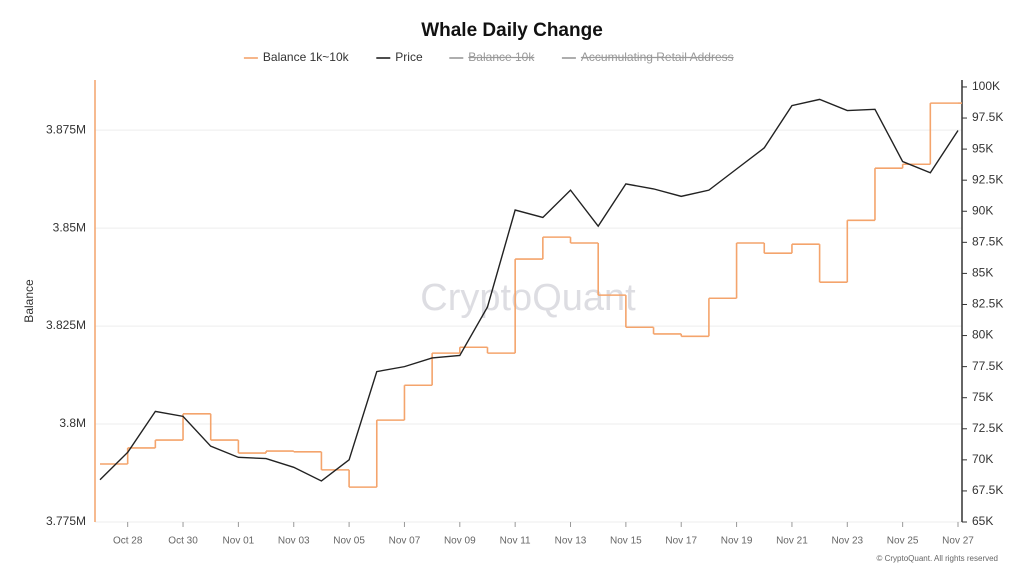 The image size is (1024, 581). I want to click on footer: © CryptoQuant. All rights reserved, so click(938, 558).